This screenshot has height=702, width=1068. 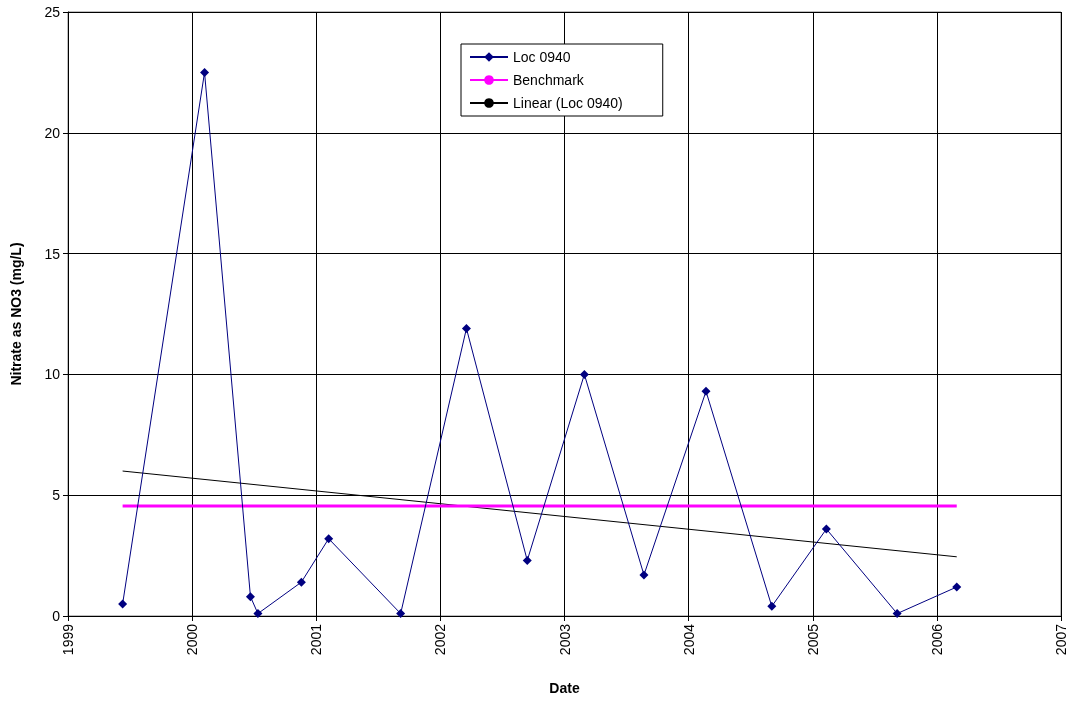 I want to click on legend-label: Linear (Loc 0940), so click(x=568, y=103).